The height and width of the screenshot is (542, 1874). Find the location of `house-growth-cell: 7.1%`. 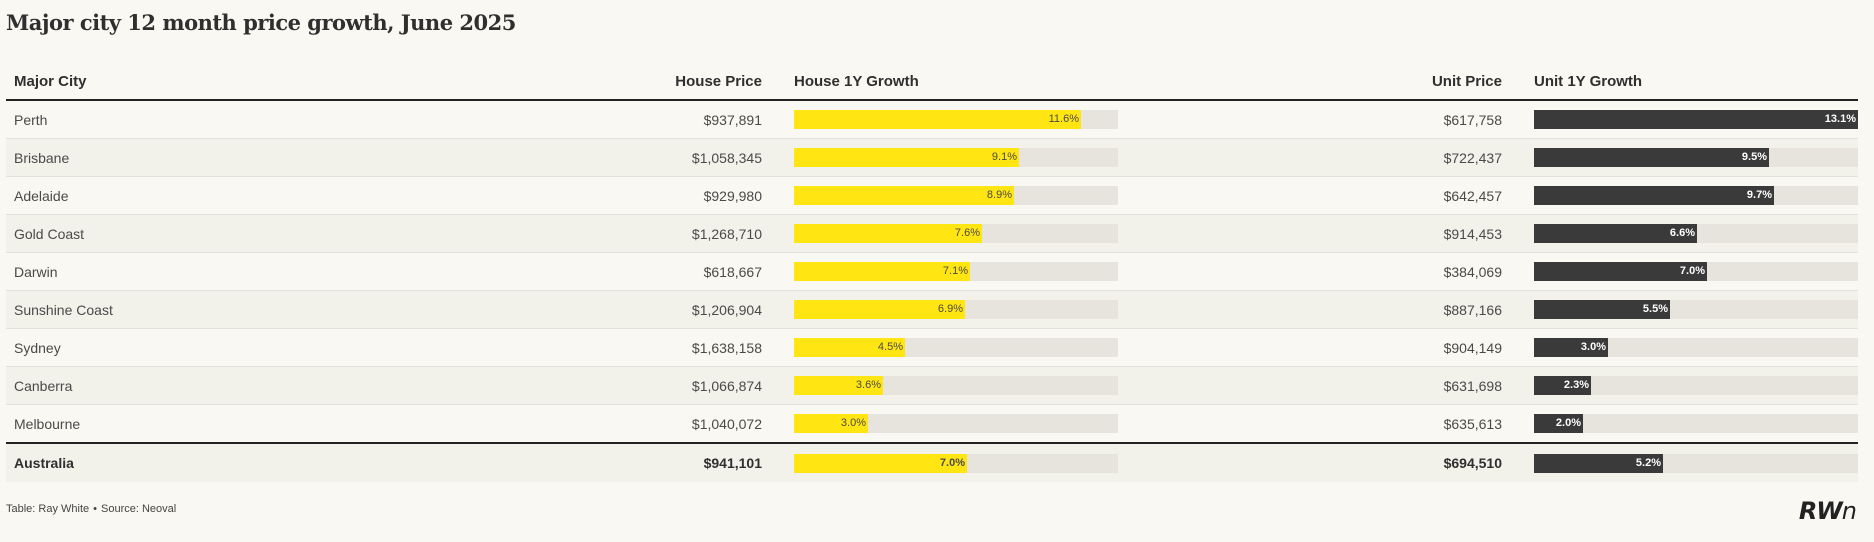

house-growth-cell: 7.1% is located at coordinates (1096, 271).